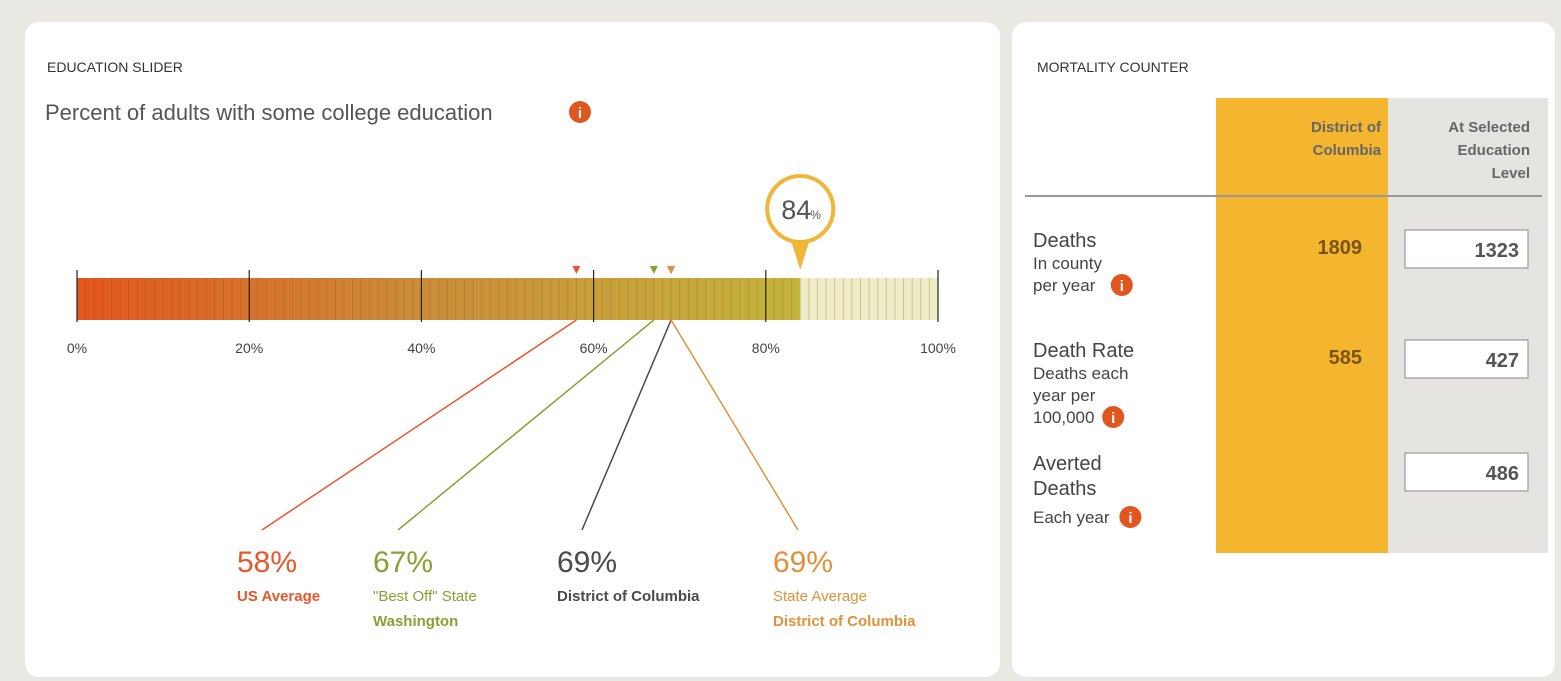  I want to click on tick-label: 100%, so click(938, 348).